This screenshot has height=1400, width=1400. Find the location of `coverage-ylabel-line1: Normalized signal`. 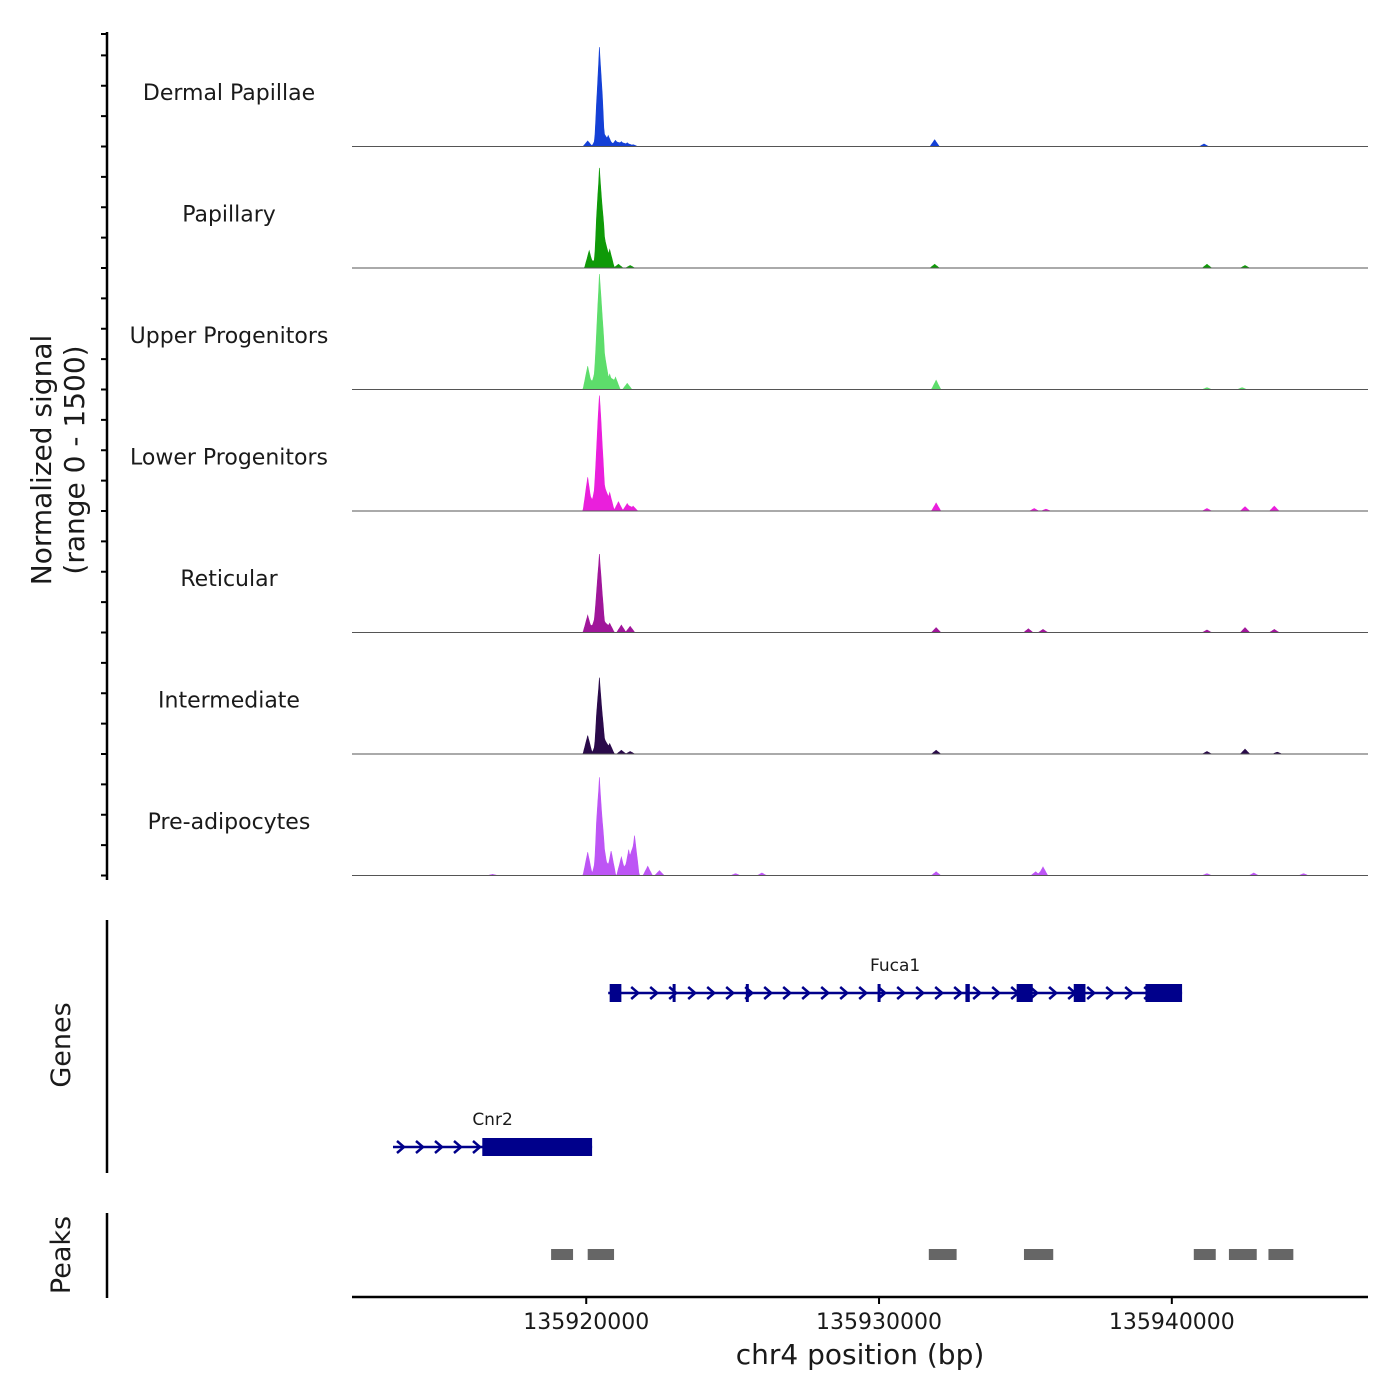

coverage-ylabel-line1: Normalized signal is located at coordinates (41, 460).